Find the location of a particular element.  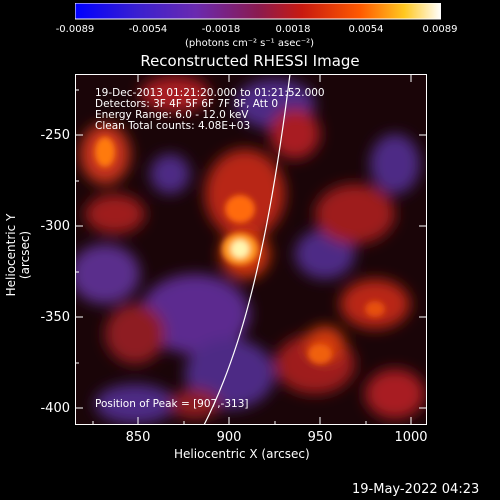

info-energy-range: Energy Range: 6.0 - 12.0 keV is located at coordinates (172, 115).